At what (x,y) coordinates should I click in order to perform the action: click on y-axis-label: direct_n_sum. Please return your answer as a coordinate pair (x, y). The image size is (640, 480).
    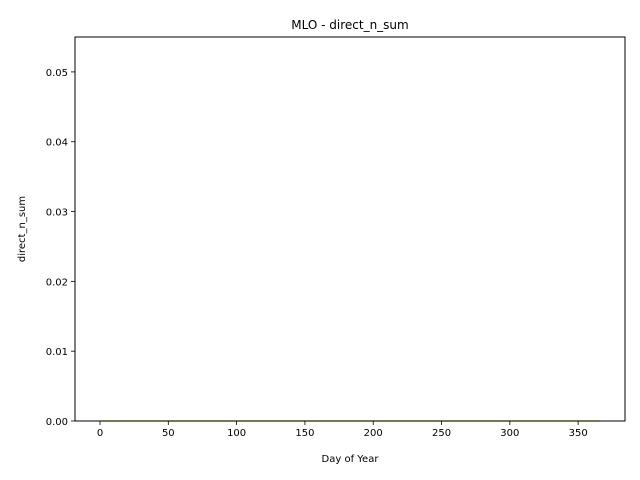
    Looking at the image, I should click on (22, 229).